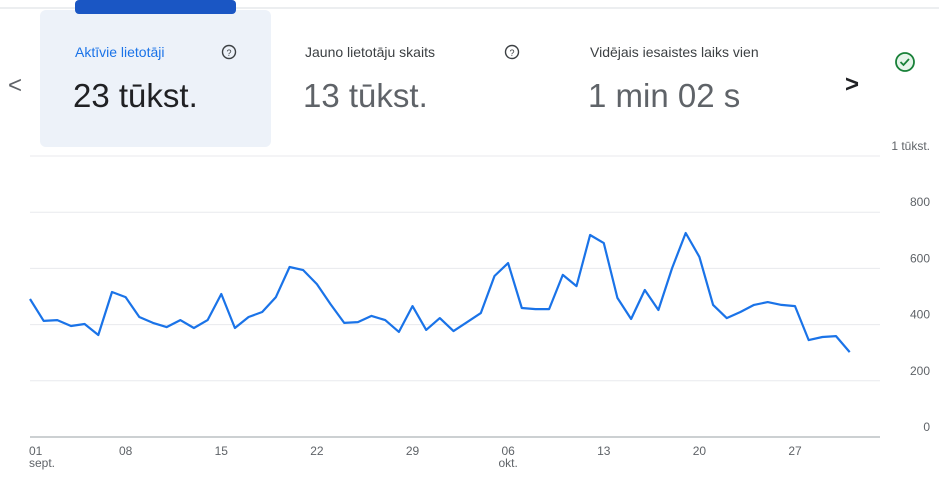 Image resolution: width=939 pixels, height=480 pixels. What do you see at coordinates (604, 451) in the screenshot?
I see `x-tick-label: 13` at bounding box center [604, 451].